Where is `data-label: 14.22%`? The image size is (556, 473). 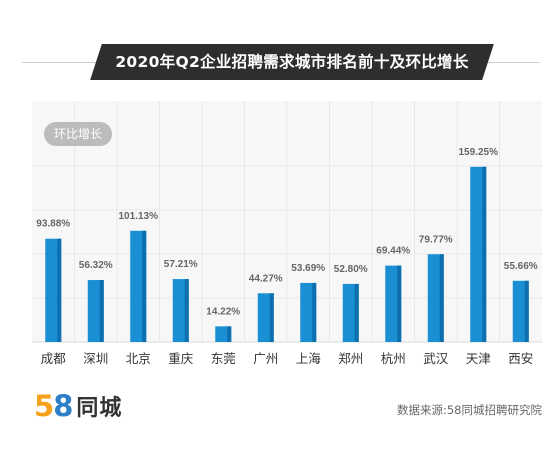 data-label: 14.22% is located at coordinates (223, 311).